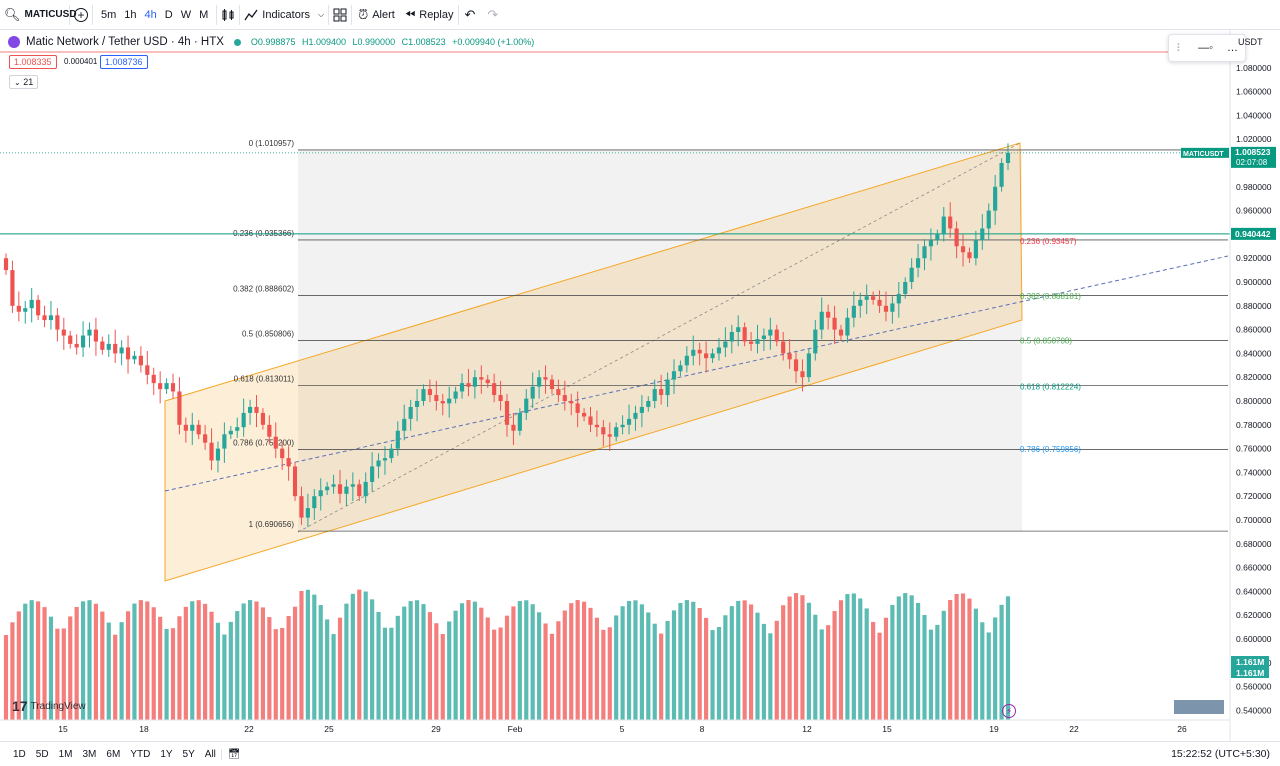 Image resolution: width=1280 pixels, height=766 pixels. I want to click on alarm-clock-icon: ⏰︎, so click(363, 14).